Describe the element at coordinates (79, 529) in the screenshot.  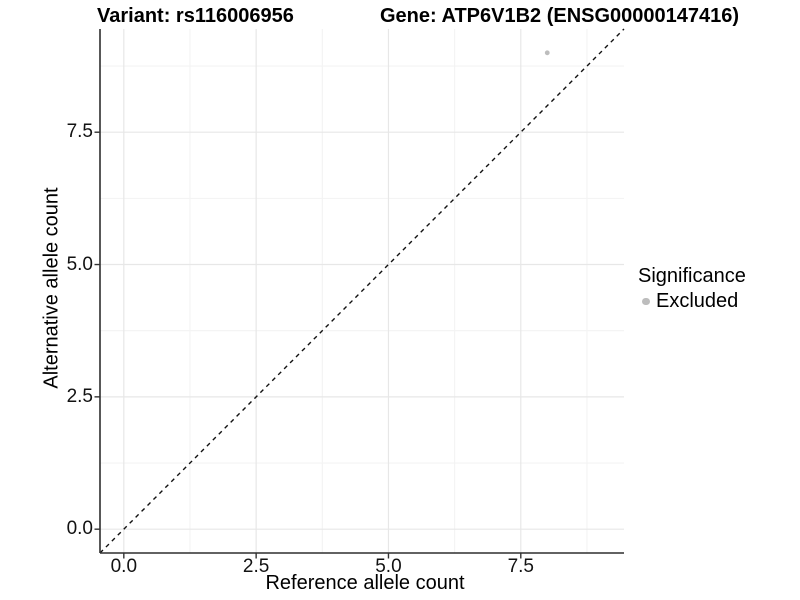
I see `y-tick-label: 0.0` at that location.